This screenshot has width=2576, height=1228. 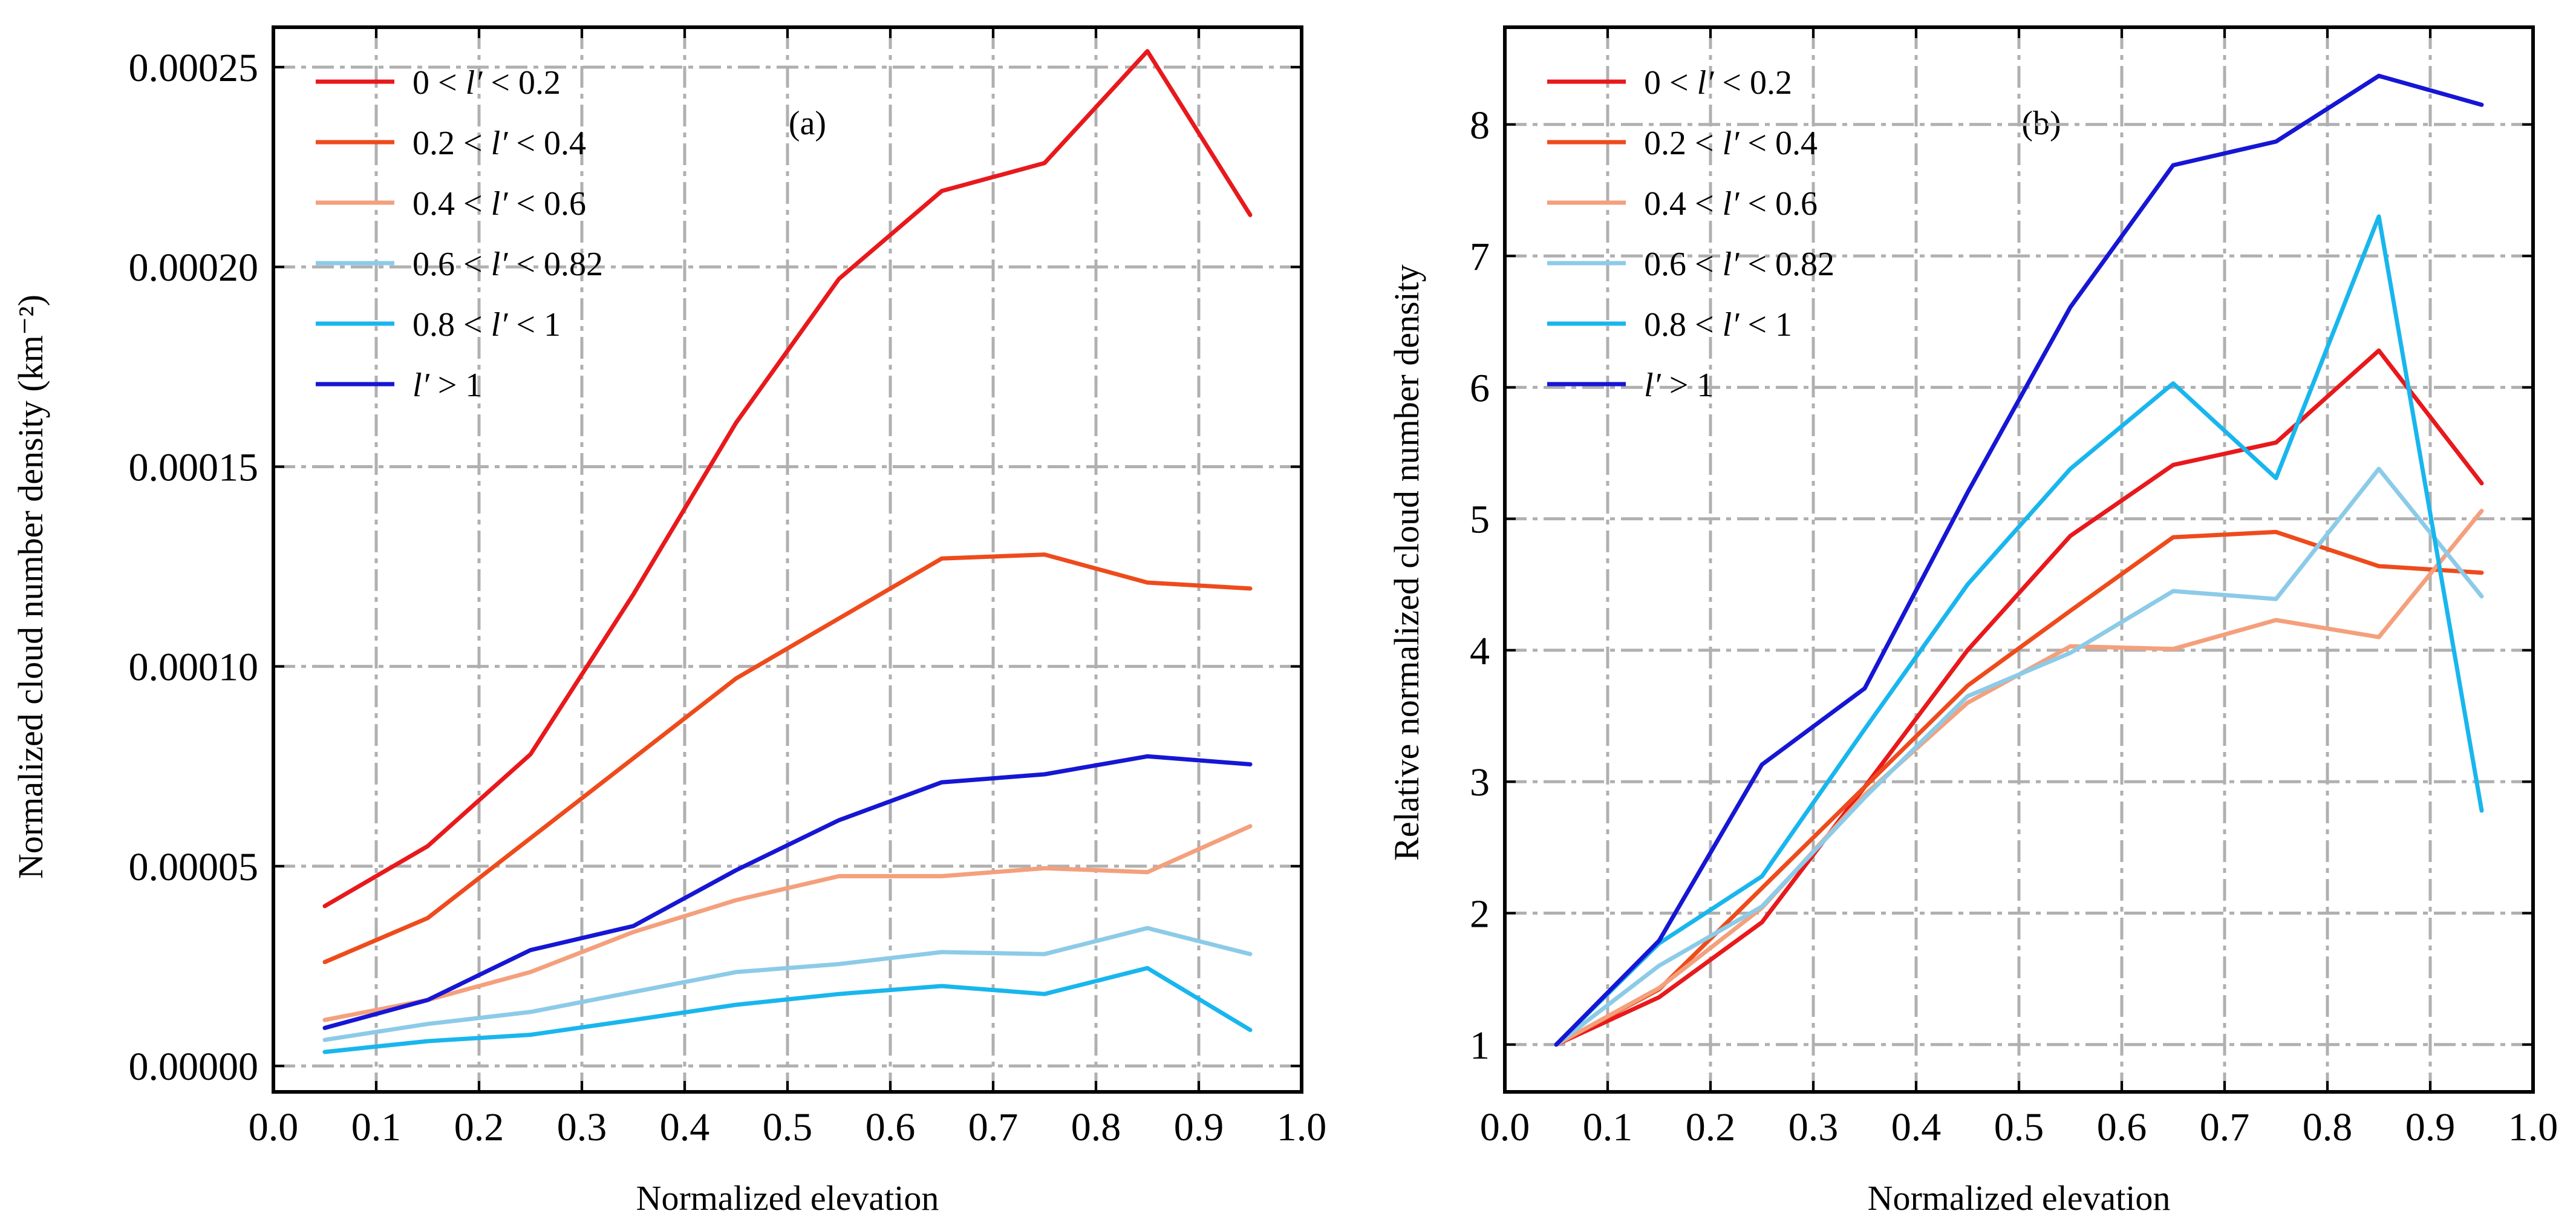 I want to click on y-tick-label: 0.00015, so click(x=194, y=467).